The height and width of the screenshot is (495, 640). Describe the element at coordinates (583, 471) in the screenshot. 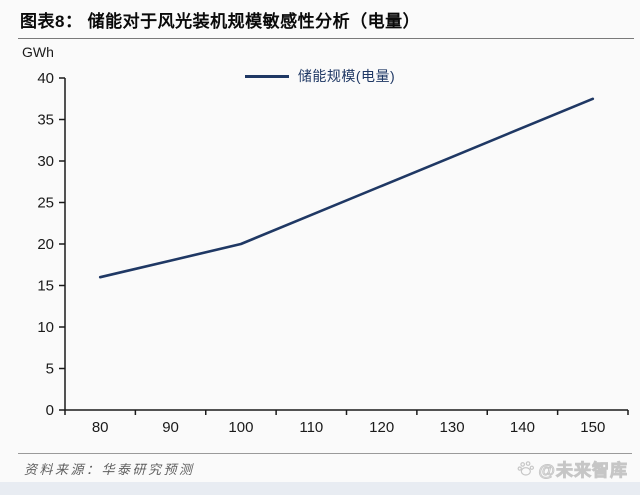

I see `watermark-text: @未来智库` at that location.